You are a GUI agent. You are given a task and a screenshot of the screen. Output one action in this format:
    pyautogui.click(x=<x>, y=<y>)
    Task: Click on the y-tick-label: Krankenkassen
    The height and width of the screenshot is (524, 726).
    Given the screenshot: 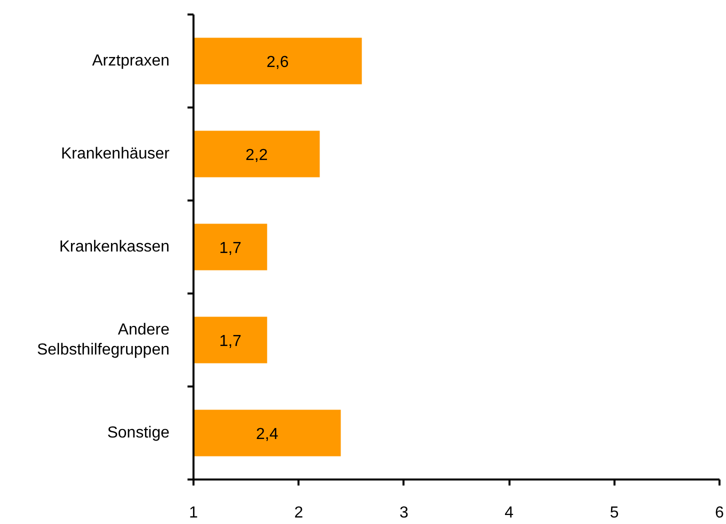 What is the action you would take?
    pyautogui.click(x=114, y=247)
    